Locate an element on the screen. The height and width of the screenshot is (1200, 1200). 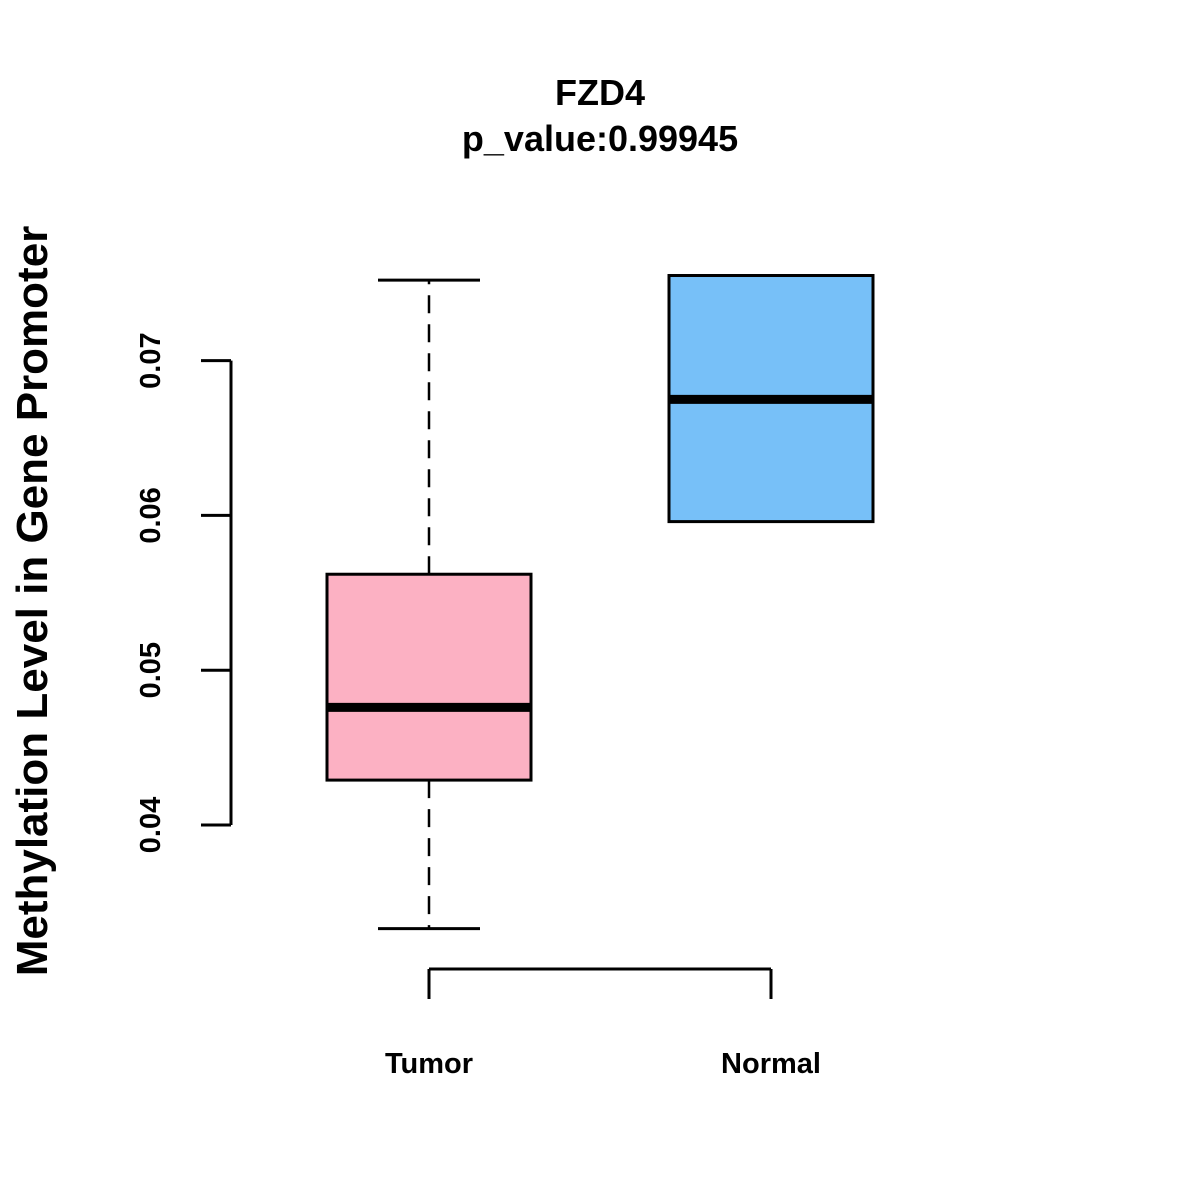
chart-title: FZD4 is located at coordinates (600, 92).